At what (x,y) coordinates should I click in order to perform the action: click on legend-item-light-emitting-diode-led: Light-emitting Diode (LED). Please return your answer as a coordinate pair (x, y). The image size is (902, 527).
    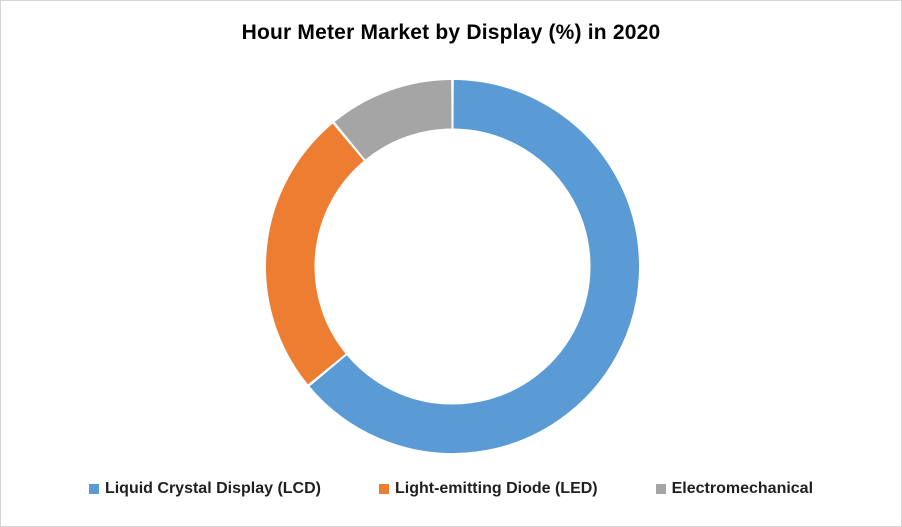
    Looking at the image, I should click on (488, 489).